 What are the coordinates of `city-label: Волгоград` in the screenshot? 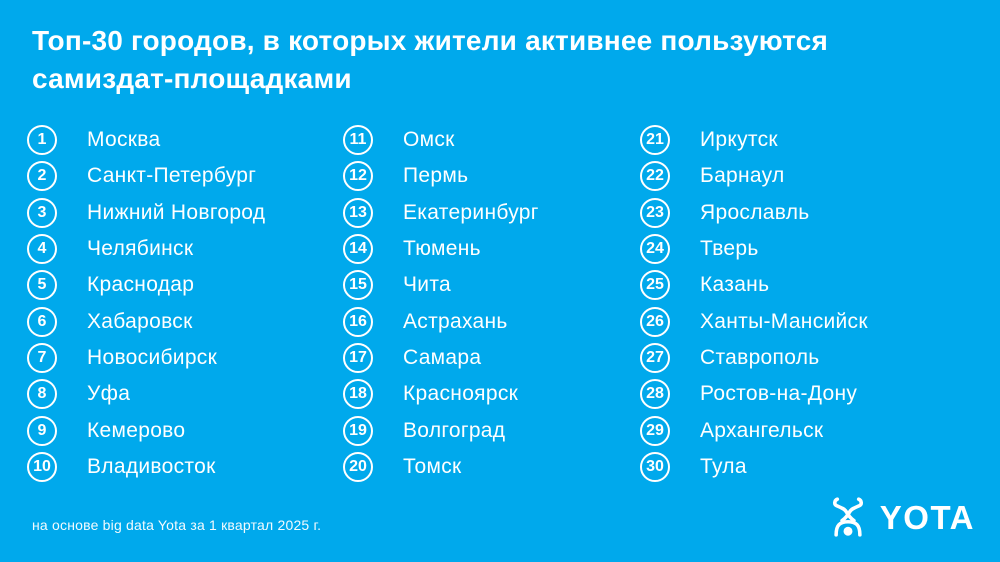 It's located at (454, 430).